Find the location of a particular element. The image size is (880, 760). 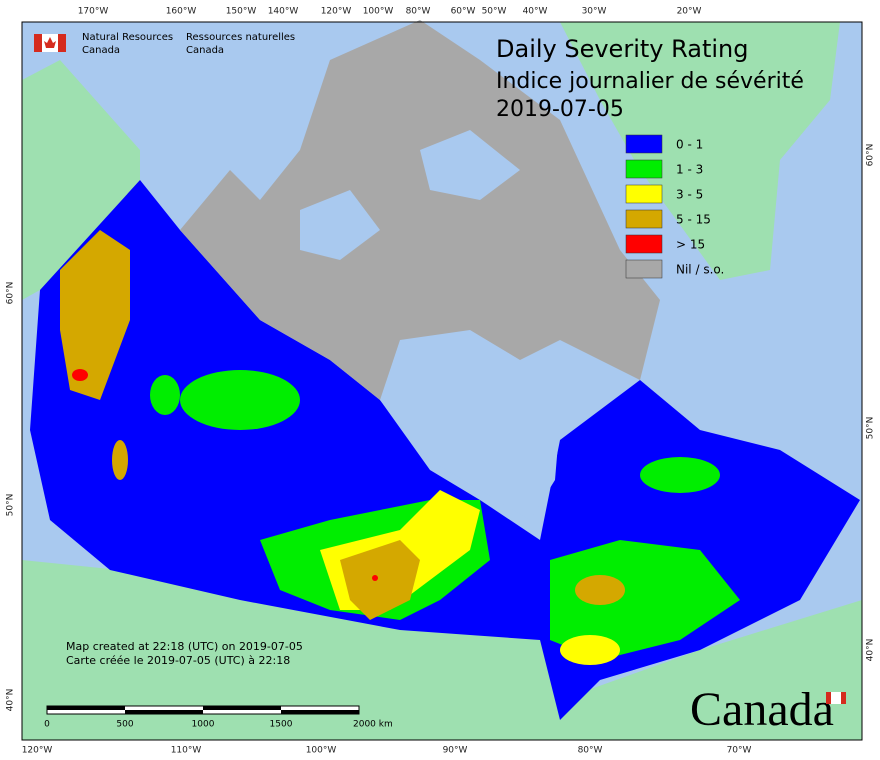

agency-en: Canada is located at coordinates (101, 50).